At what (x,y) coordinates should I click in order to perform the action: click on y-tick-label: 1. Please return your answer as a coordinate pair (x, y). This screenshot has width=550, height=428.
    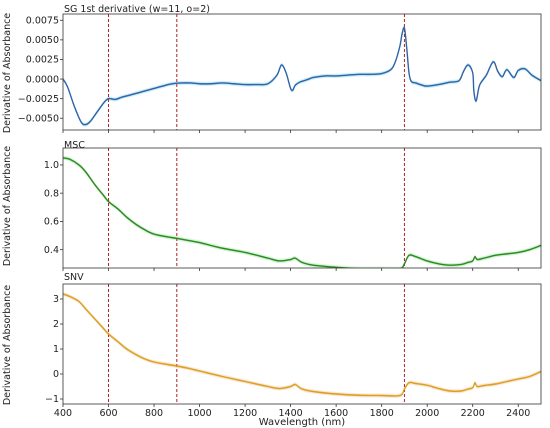
    Looking at the image, I should click on (56, 349).